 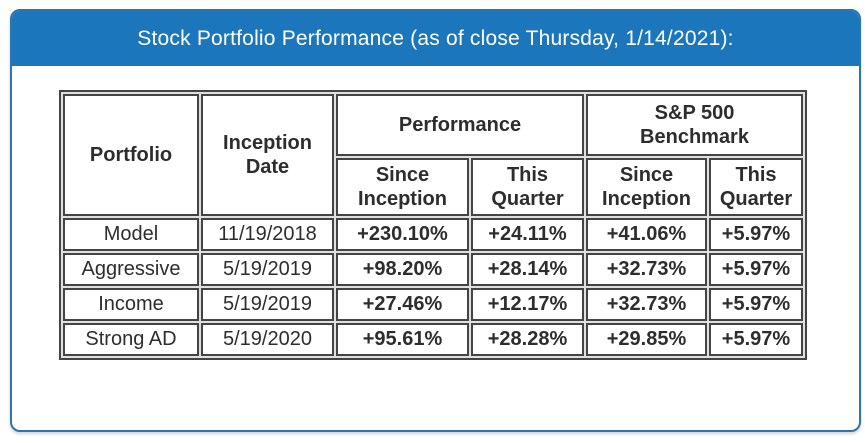 I want to click on cell-portfolio: Income, so click(x=131, y=304).